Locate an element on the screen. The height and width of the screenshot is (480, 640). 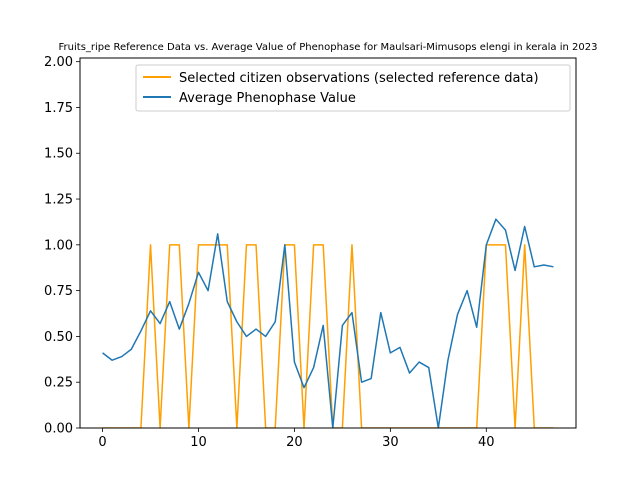
y-tick-label: 1.50 is located at coordinates (58, 154).